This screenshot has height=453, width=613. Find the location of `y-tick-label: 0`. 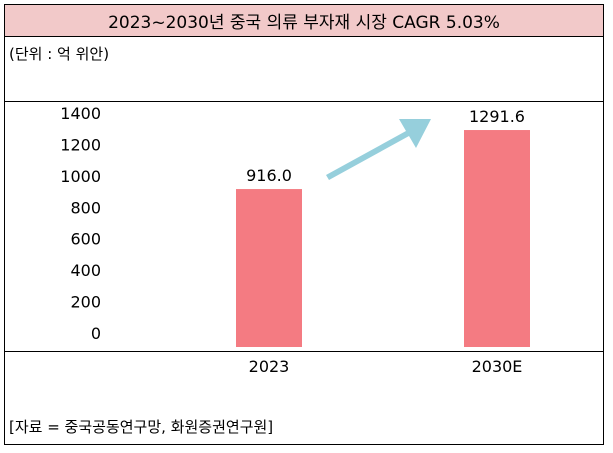

y-tick-label: 0 is located at coordinates (96, 333).